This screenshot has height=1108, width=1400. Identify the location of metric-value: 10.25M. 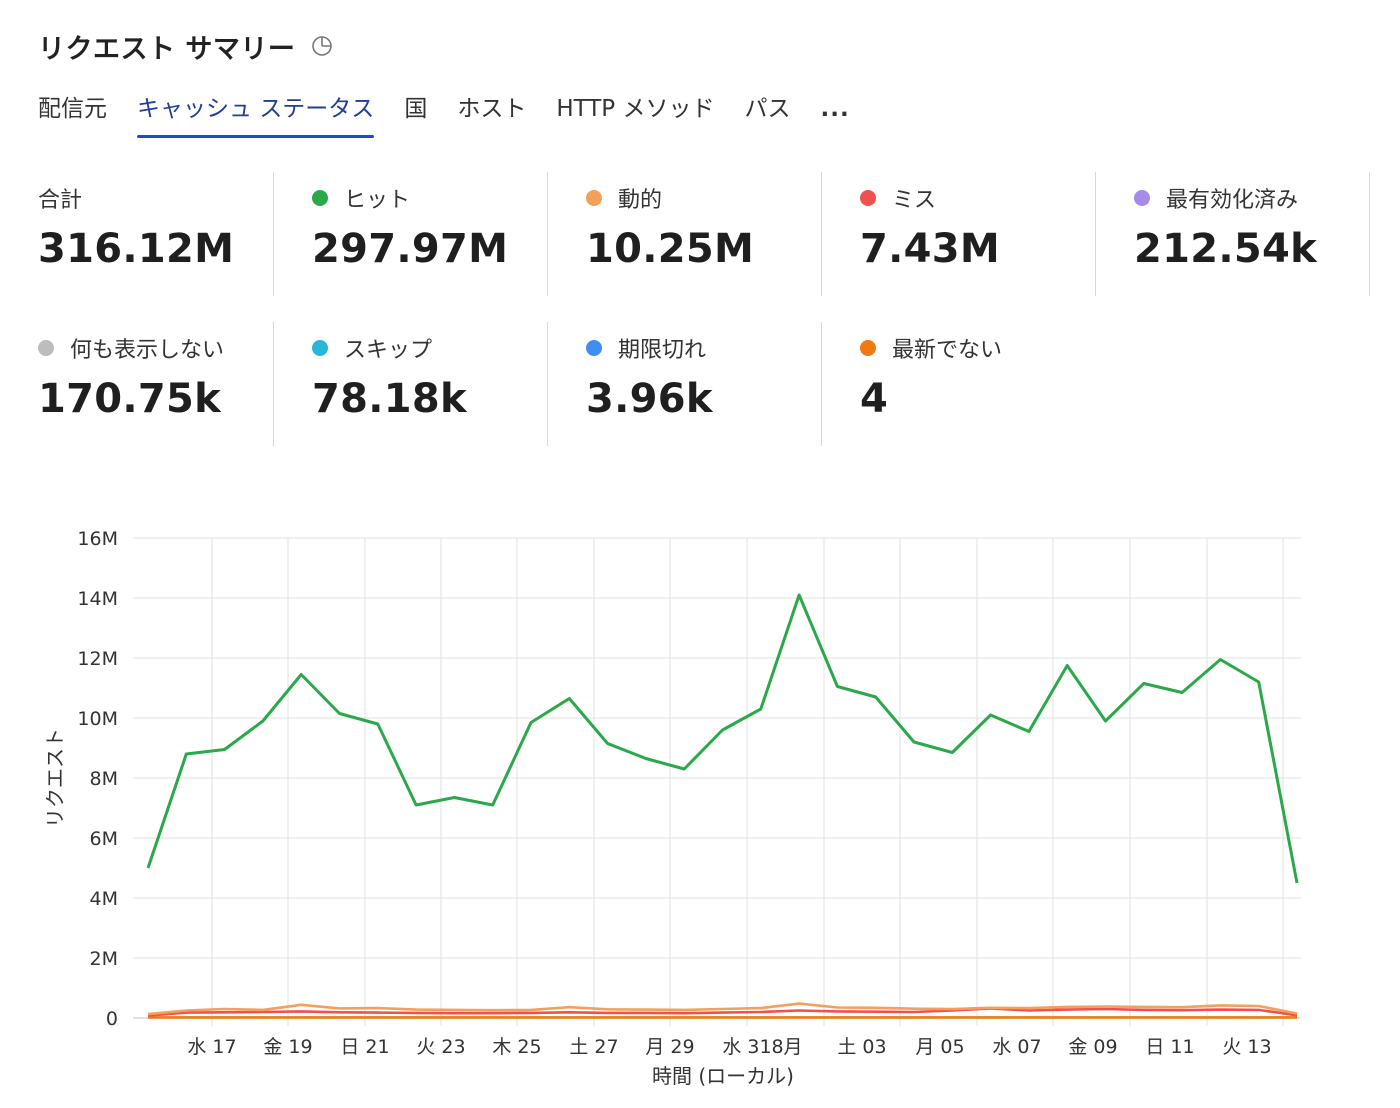
(670, 249).